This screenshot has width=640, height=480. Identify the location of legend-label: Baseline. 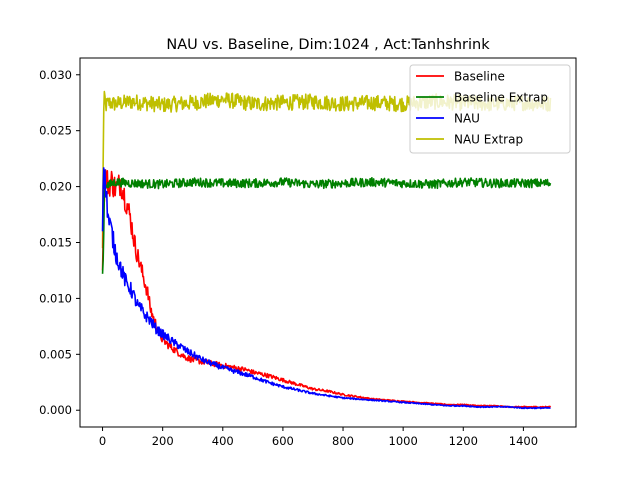
(479, 77).